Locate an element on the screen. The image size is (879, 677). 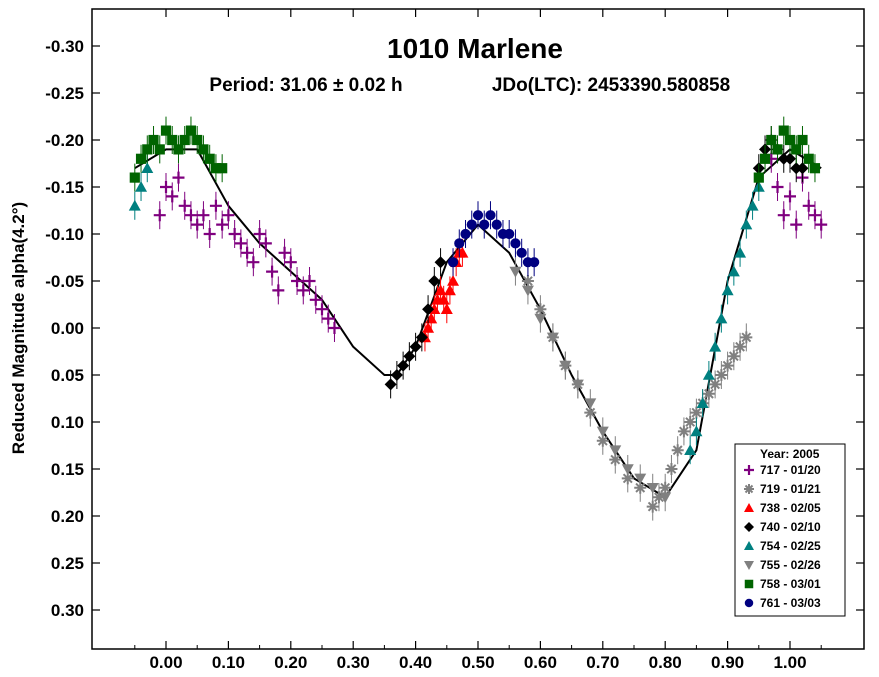
x-tick-label: 0.60 is located at coordinates (540, 662).